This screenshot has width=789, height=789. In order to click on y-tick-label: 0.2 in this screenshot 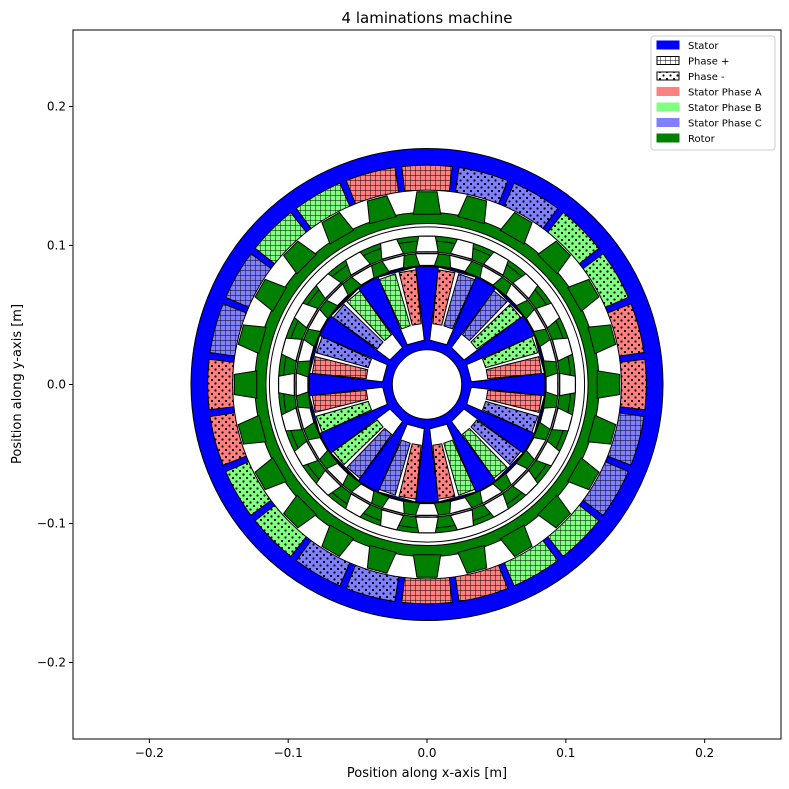, I will do `click(56, 106)`.